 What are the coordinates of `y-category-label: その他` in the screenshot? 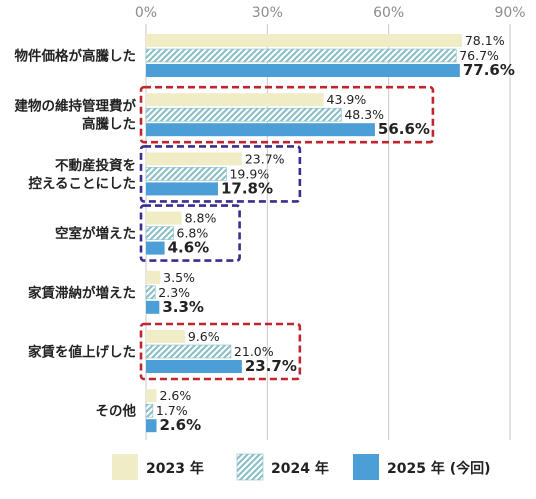 It's located at (116, 411).